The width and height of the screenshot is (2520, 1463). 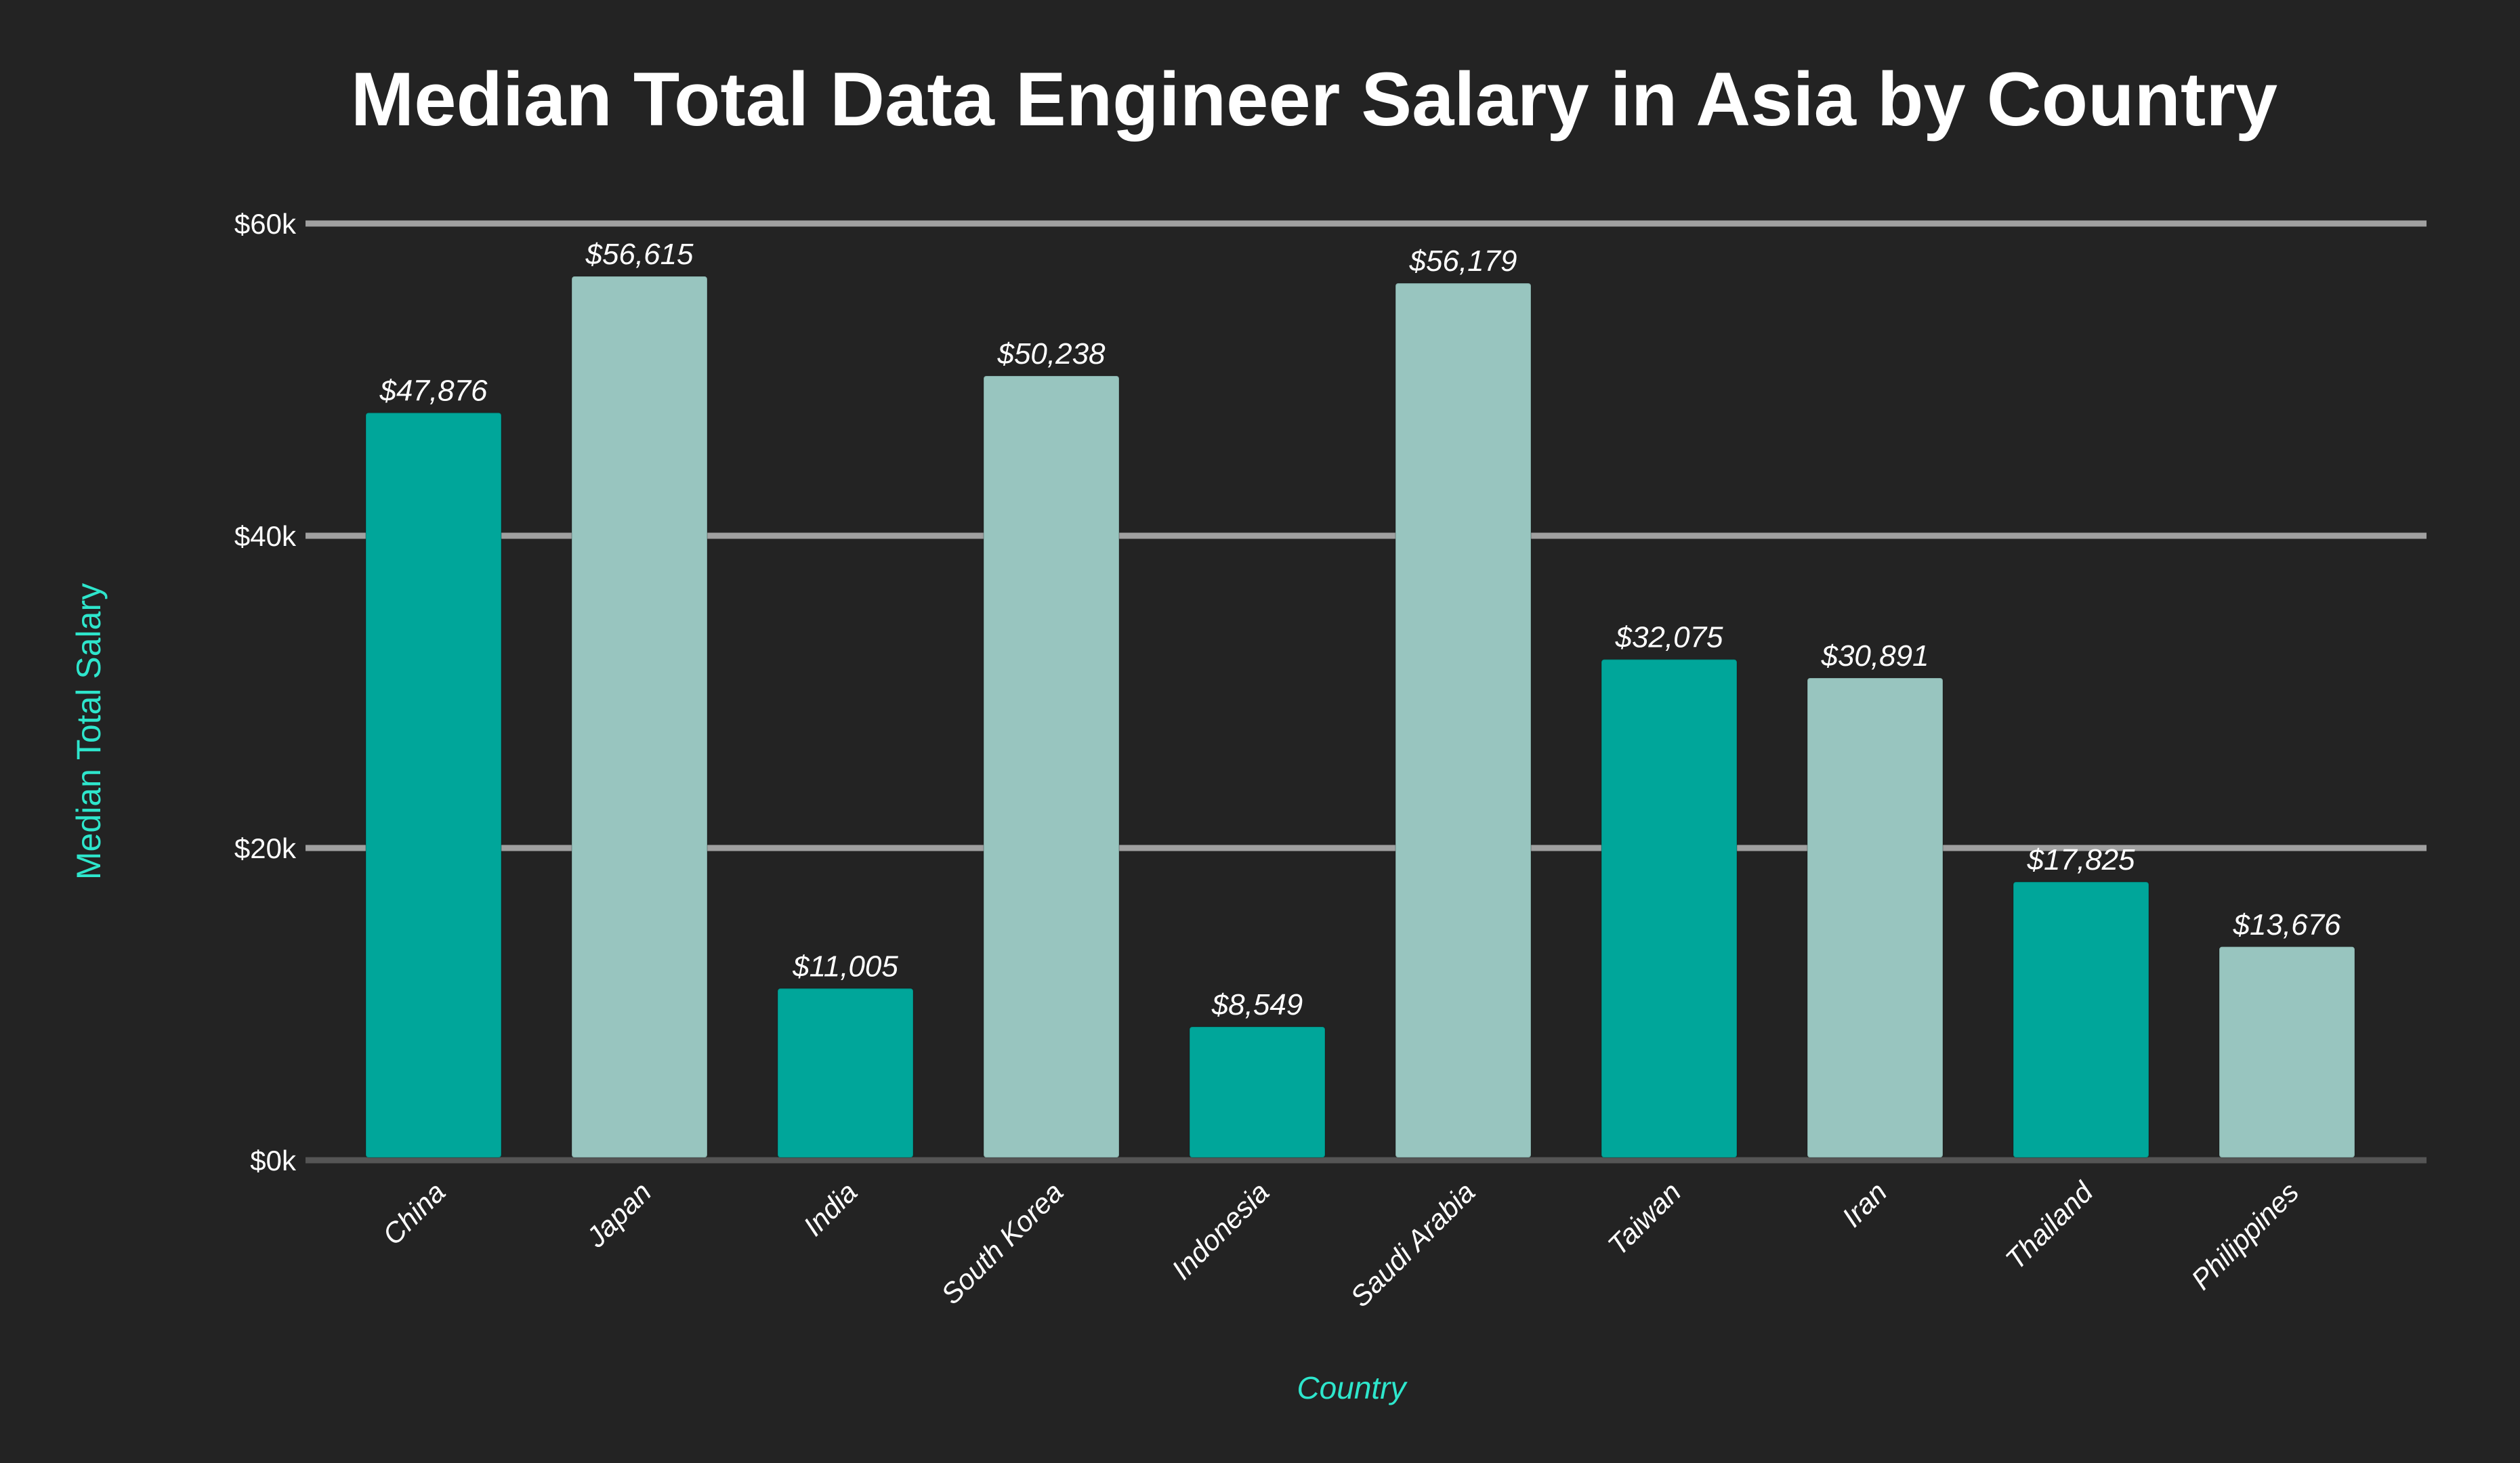 What do you see at coordinates (1874, 656) in the screenshot?
I see `data-label: $30,891` at bounding box center [1874, 656].